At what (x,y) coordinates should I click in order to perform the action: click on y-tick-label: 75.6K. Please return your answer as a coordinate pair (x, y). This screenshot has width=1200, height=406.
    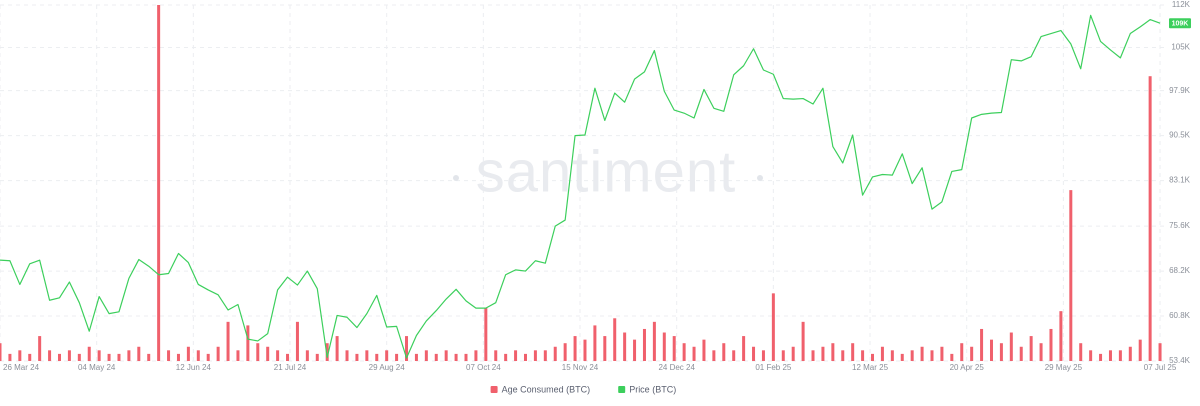
    Looking at the image, I should click on (1180, 225).